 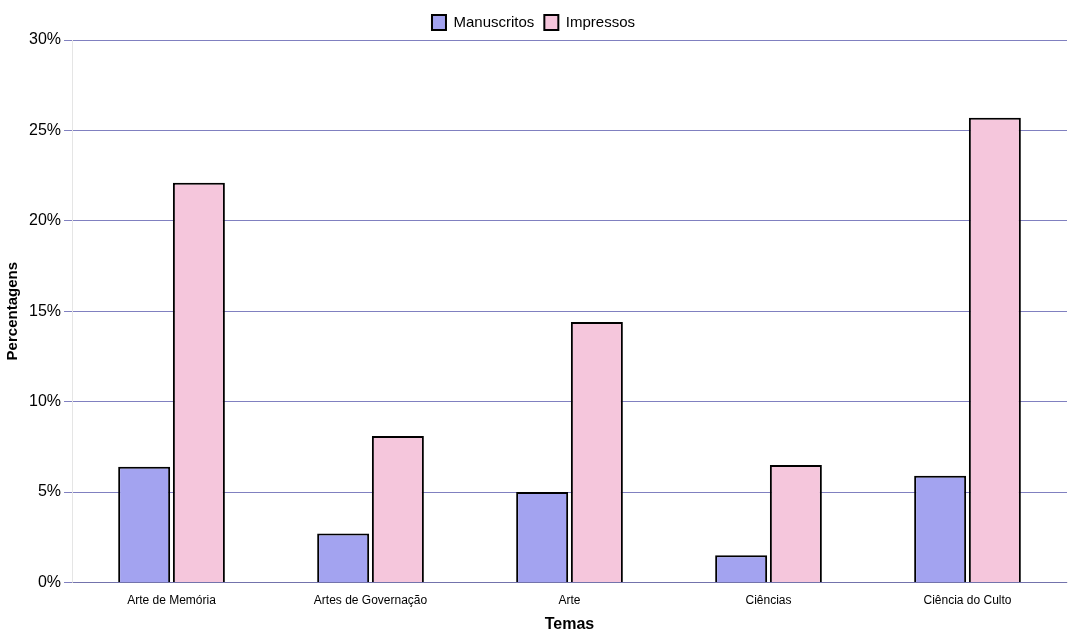 I want to click on y-tick-label: 30%, so click(x=45, y=39).